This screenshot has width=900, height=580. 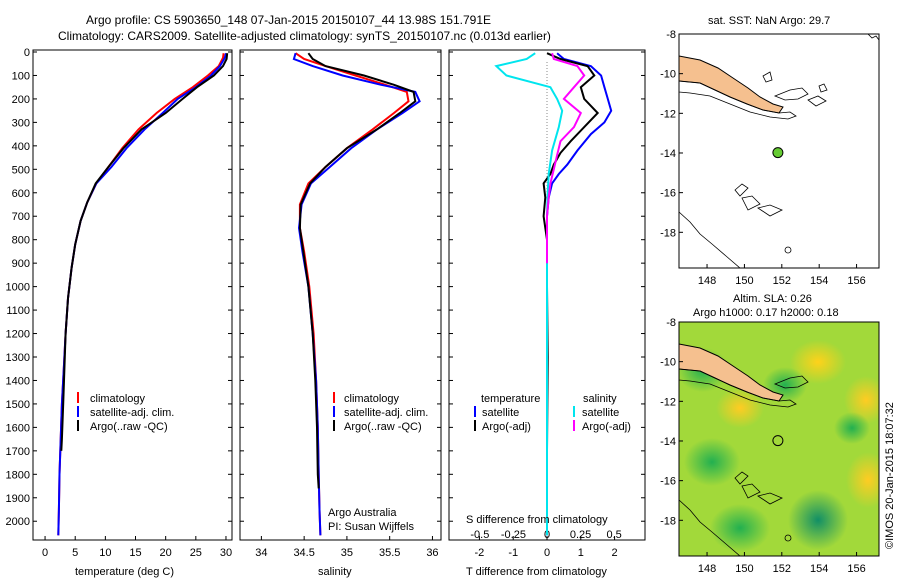 I want to click on y-tick-label: 1500, so click(x=18, y=405).